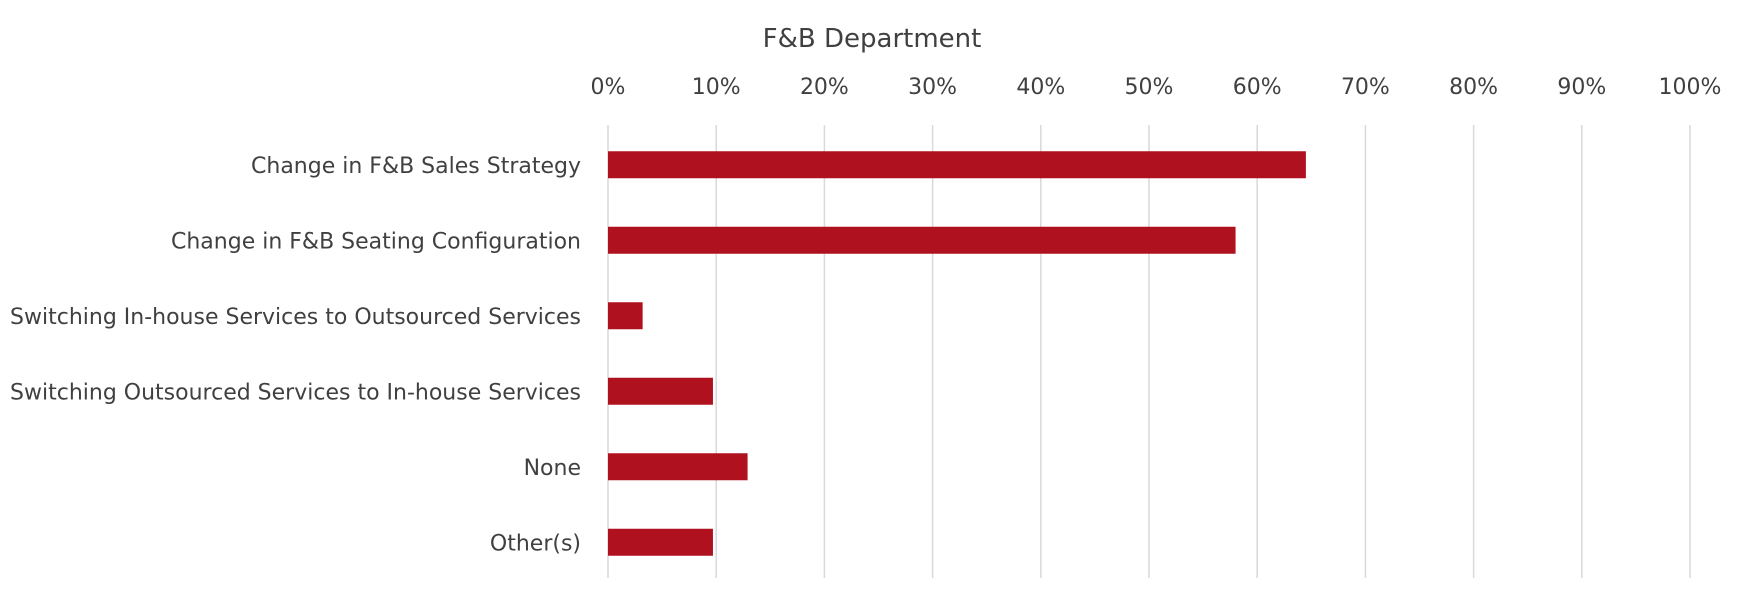  Describe the element at coordinates (535, 543) in the screenshot. I see `category-label: Other(s)` at that location.